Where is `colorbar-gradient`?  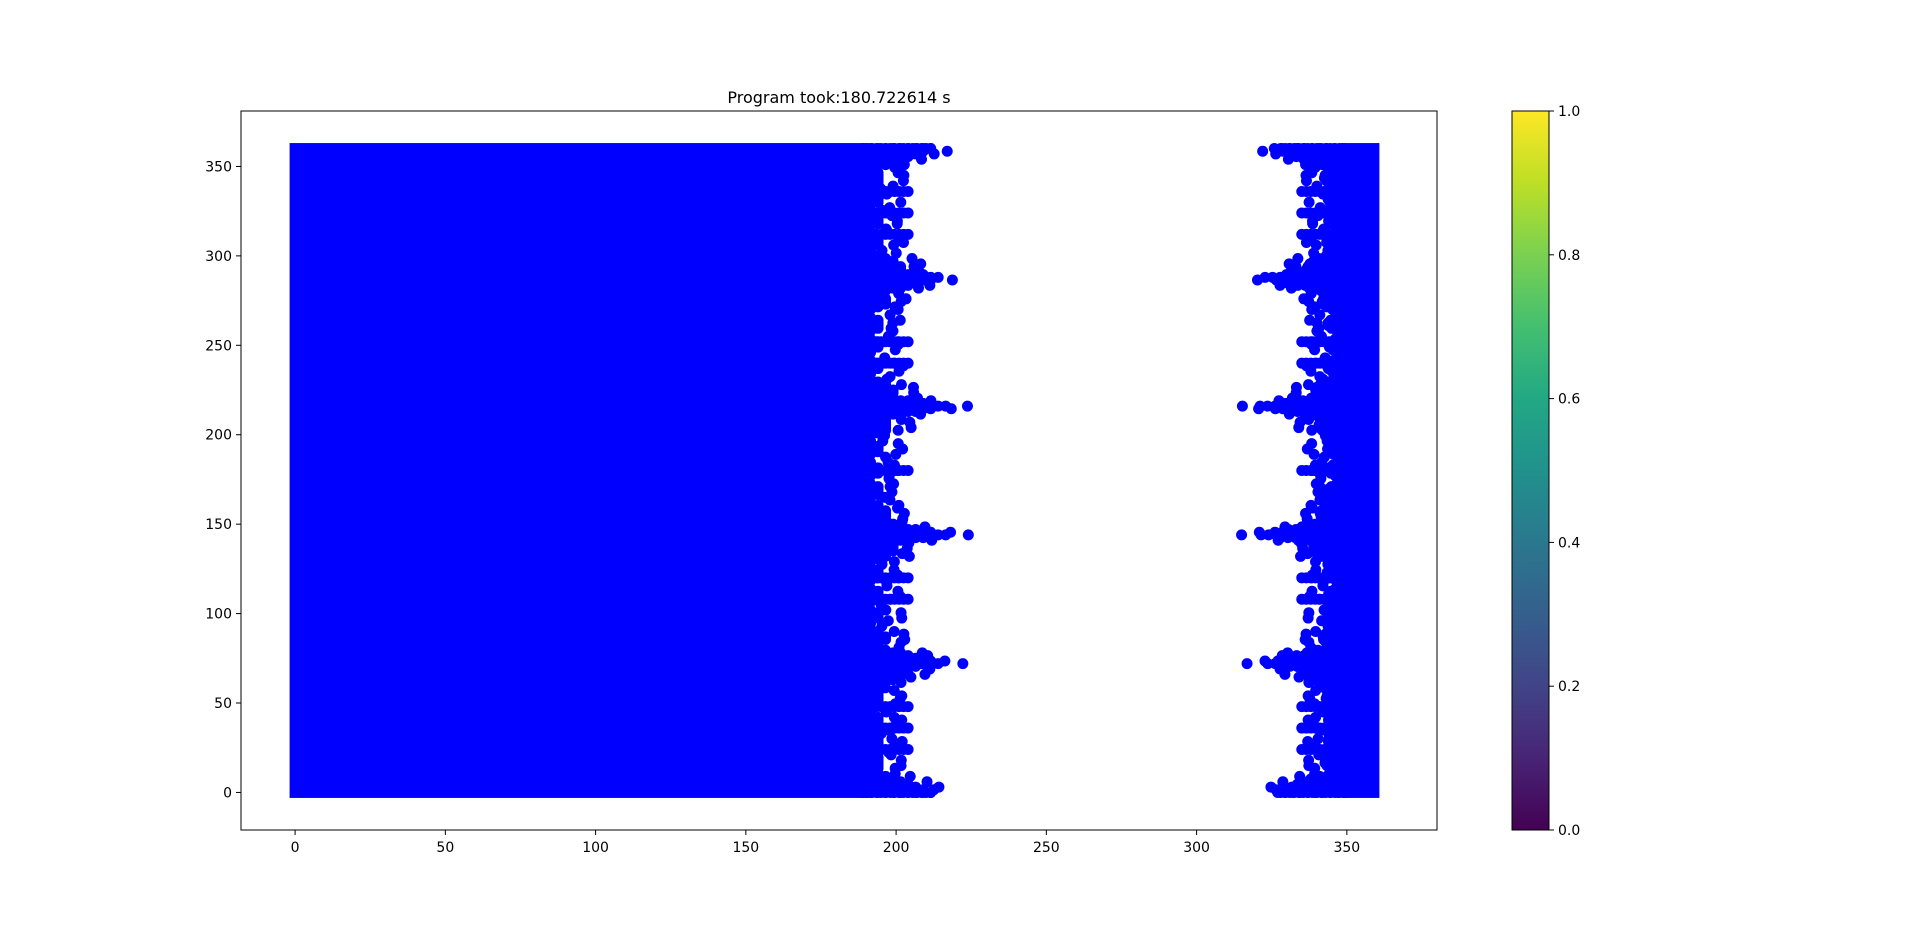
colorbar-gradient is located at coordinates (1530, 470).